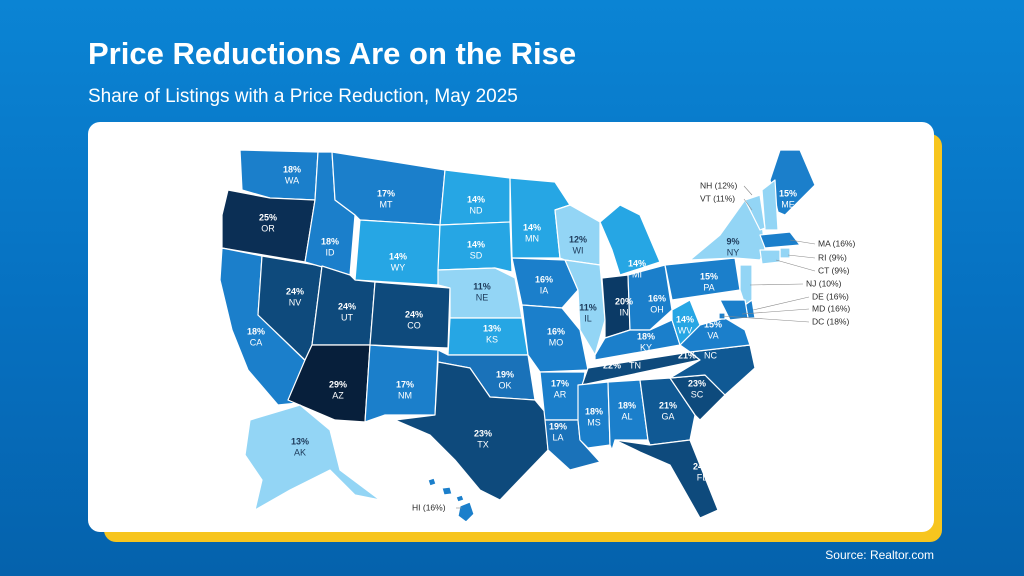  What do you see at coordinates (712, 335) in the screenshot?
I see `state-abbr: VA` at bounding box center [712, 335].